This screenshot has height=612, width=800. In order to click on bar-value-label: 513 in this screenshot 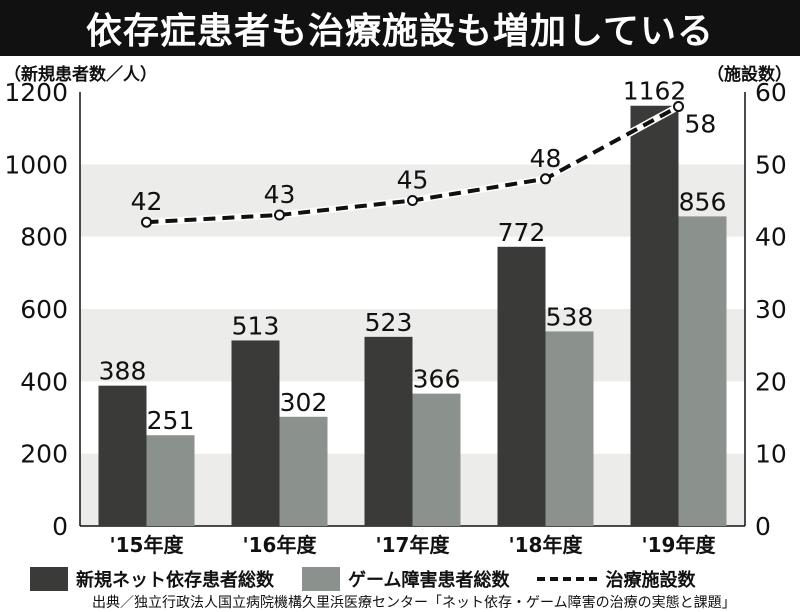, I will do `click(256, 325)`.